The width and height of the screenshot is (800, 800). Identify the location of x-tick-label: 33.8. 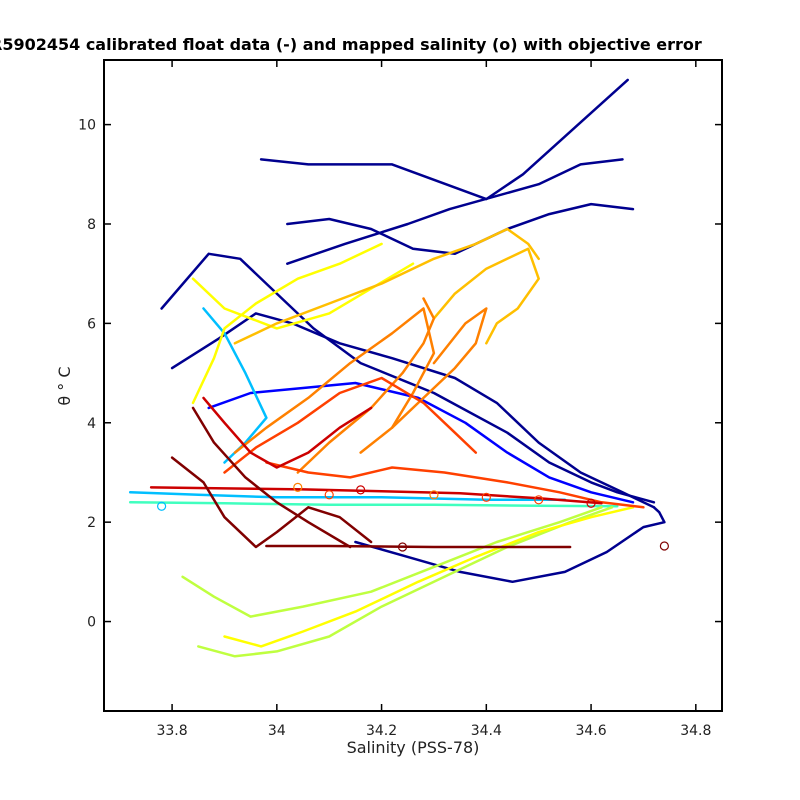
(171, 731).